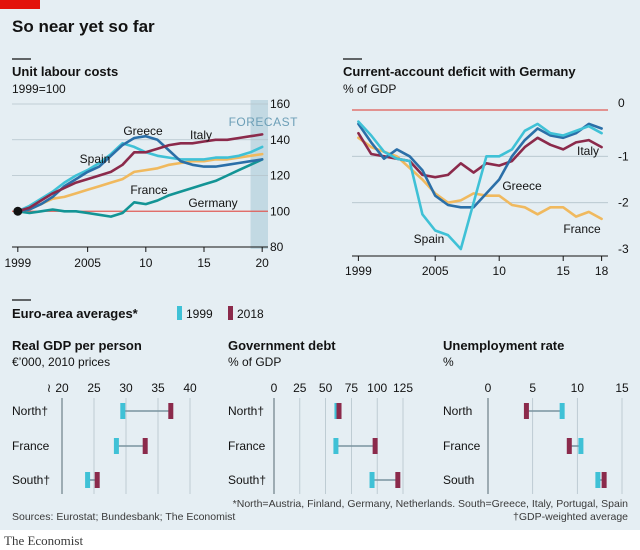  I want to click on origin-dot, so click(18, 211).